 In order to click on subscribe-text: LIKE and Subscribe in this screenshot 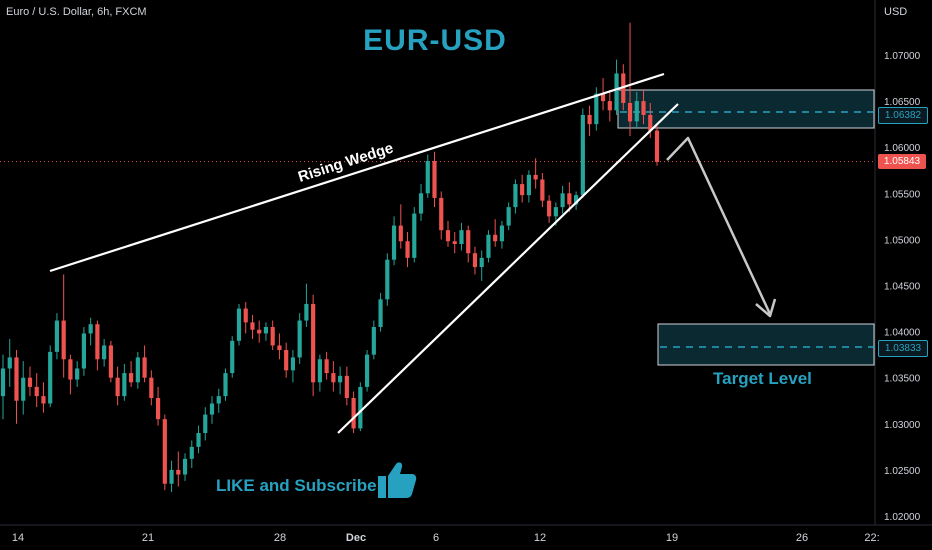, I will do `click(296, 485)`.